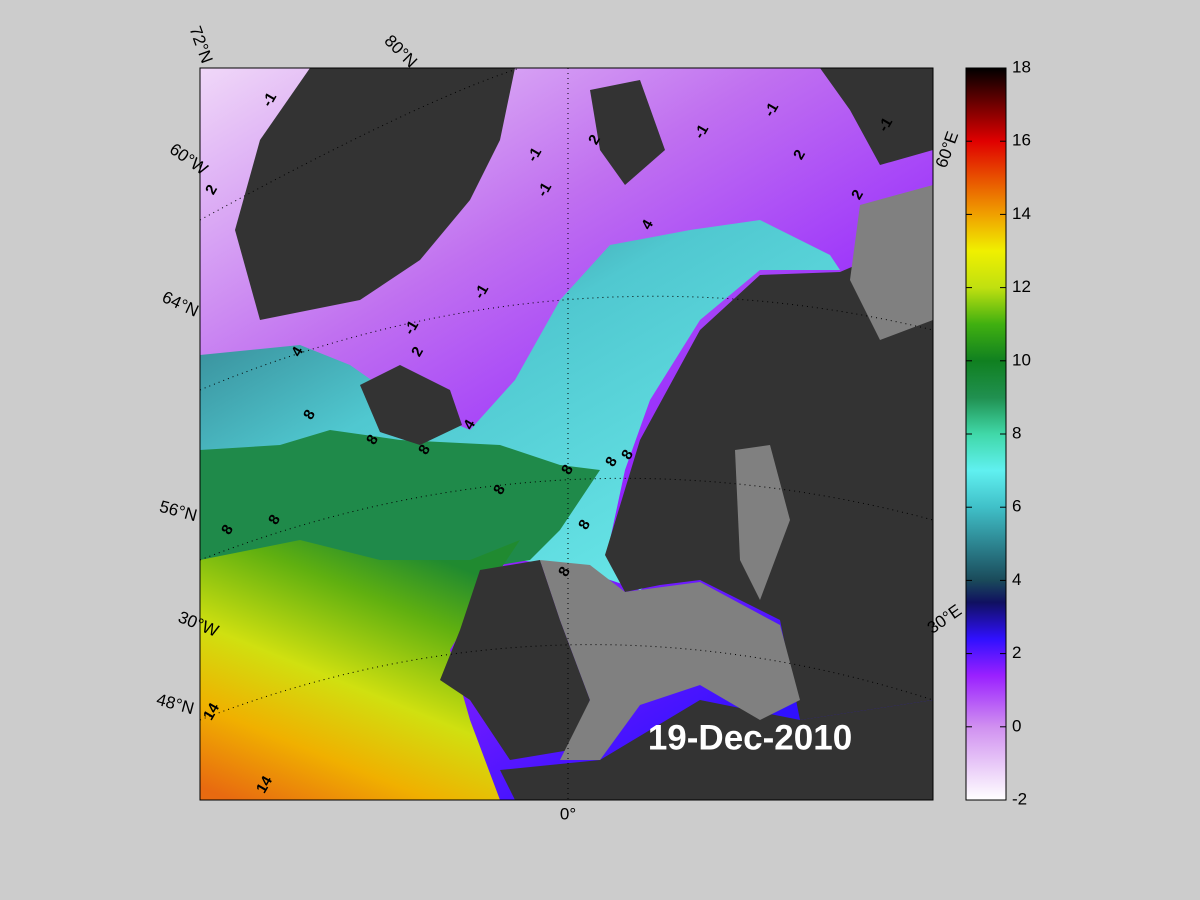  What do you see at coordinates (1019, 798) in the screenshot?
I see `colorbar-tick-label: -2` at bounding box center [1019, 798].